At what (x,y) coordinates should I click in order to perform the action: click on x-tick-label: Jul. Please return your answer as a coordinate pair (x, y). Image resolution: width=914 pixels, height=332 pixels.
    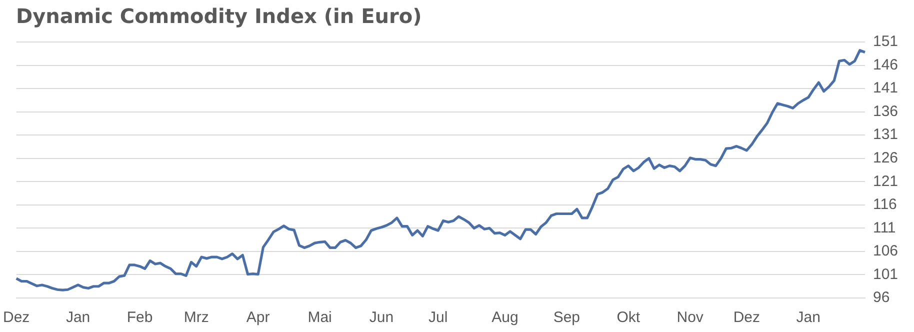
    Looking at the image, I should click on (438, 317).